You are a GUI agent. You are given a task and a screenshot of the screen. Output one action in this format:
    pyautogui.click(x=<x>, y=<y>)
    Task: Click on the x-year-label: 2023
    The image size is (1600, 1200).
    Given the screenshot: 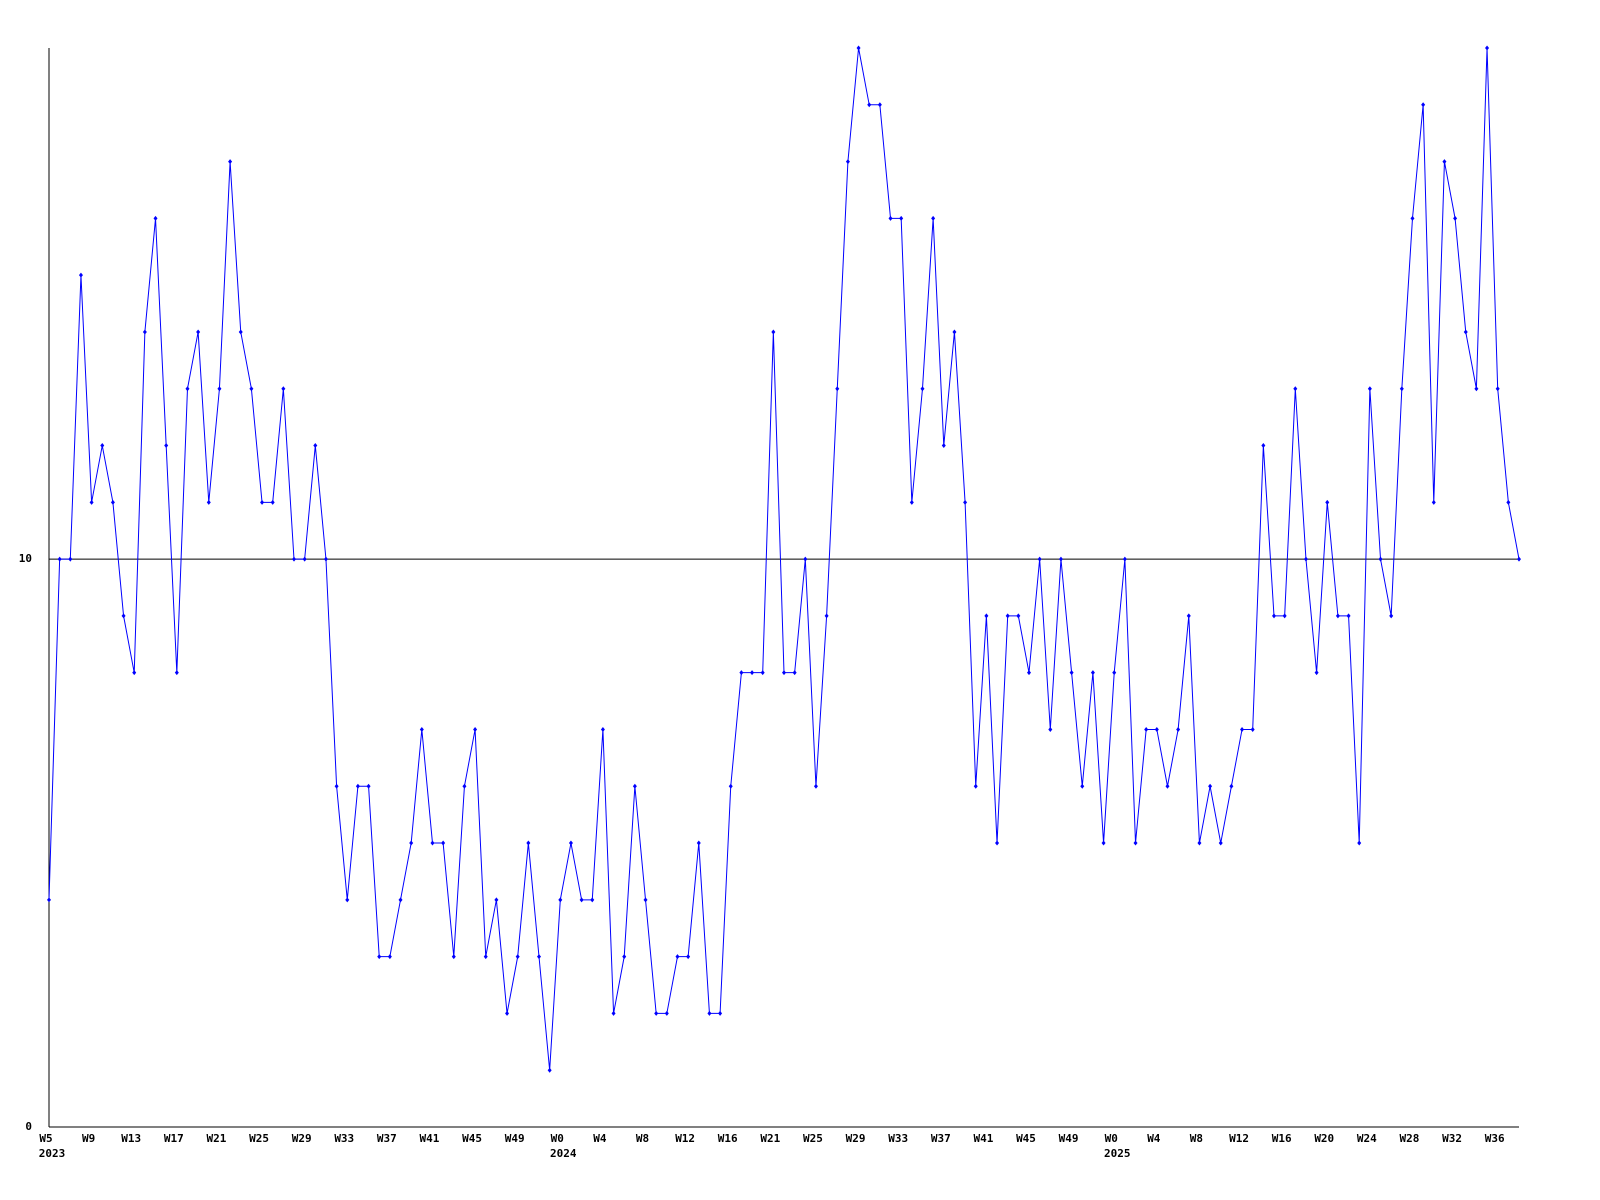 What is the action you would take?
    pyautogui.click(x=52, y=1153)
    